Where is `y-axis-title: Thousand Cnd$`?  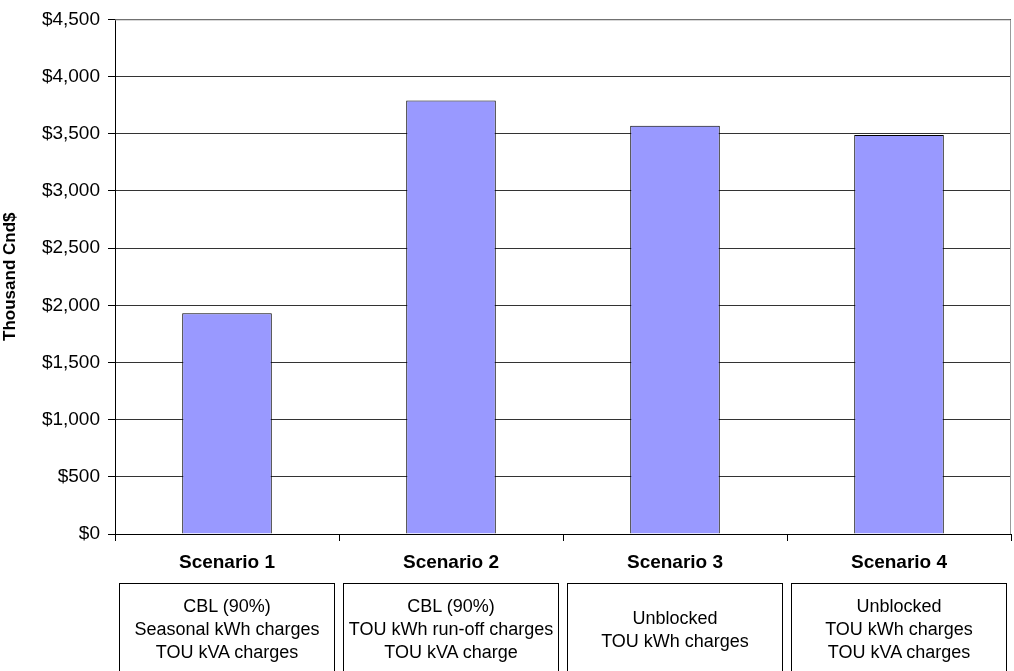 y-axis-title: Thousand Cnd$ is located at coordinates (9, 276).